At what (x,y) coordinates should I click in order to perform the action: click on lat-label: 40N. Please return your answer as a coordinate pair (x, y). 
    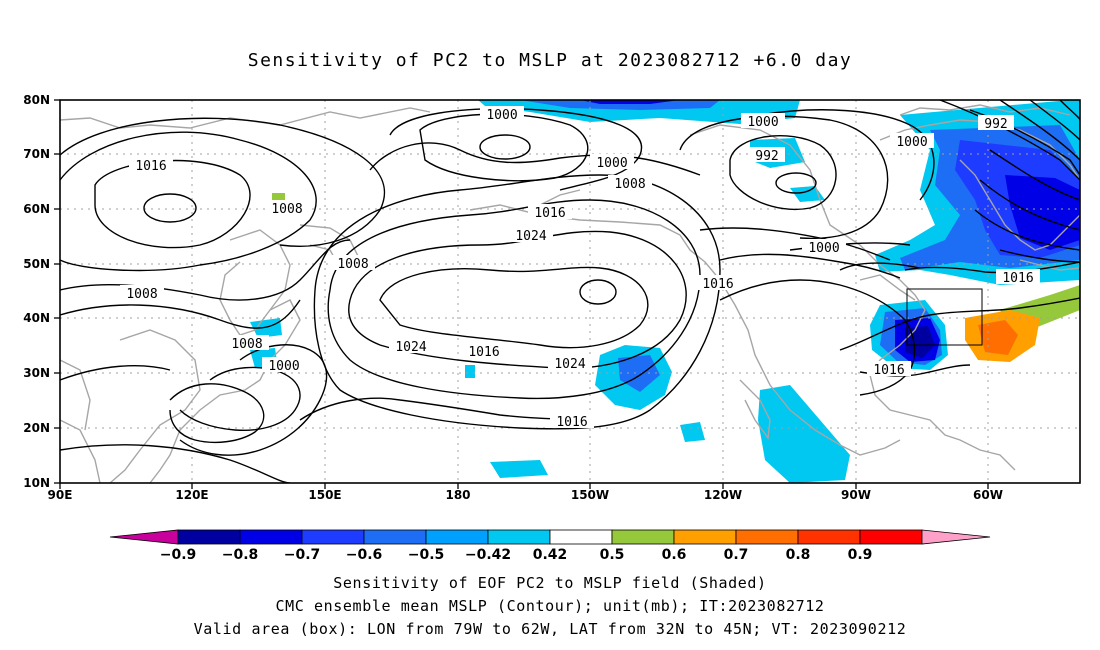
    Looking at the image, I should click on (36, 318).